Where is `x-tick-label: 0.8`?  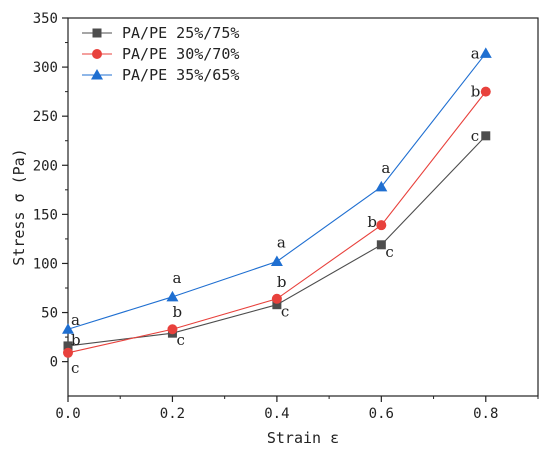 x-tick-label: 0.8 is located at coordinates (485, 414).